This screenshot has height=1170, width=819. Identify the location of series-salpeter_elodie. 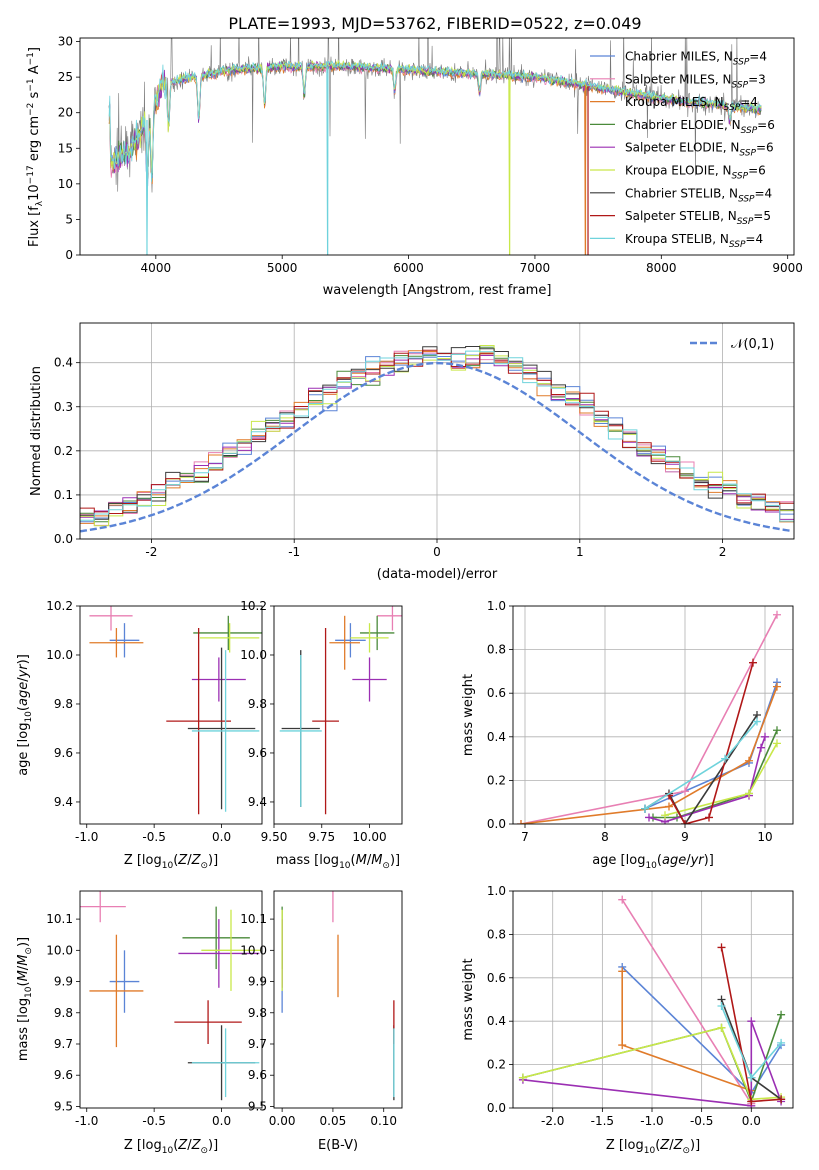
(707, 778).